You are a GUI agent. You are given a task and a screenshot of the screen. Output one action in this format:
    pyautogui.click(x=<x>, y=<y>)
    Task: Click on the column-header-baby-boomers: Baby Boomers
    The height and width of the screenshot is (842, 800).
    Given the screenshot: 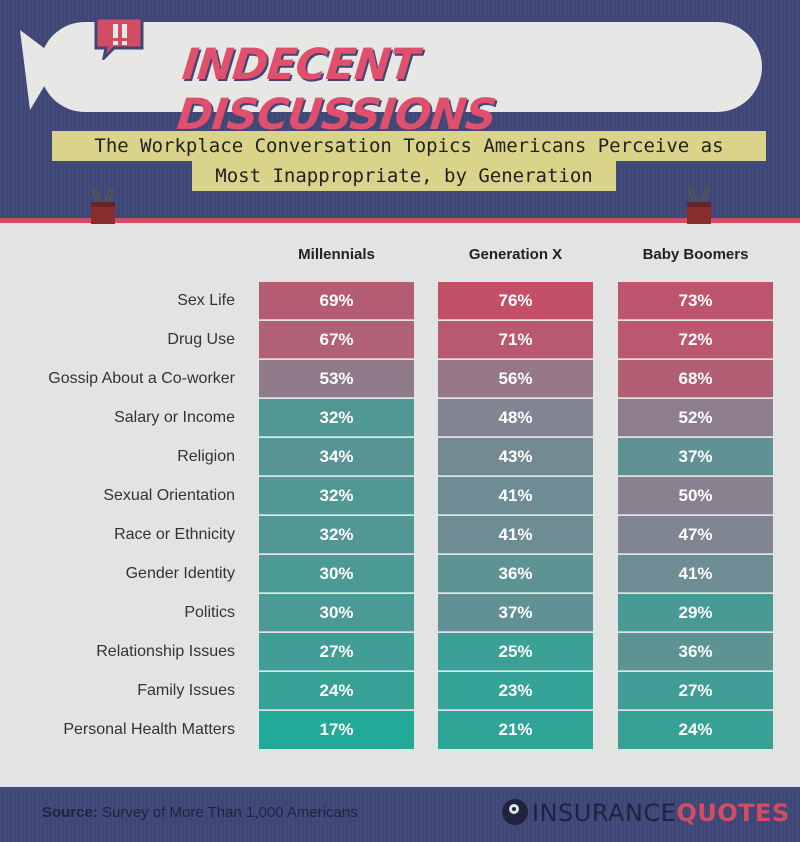 What is the action you would take?
    pyautogui.click(x=695, y=254)
    